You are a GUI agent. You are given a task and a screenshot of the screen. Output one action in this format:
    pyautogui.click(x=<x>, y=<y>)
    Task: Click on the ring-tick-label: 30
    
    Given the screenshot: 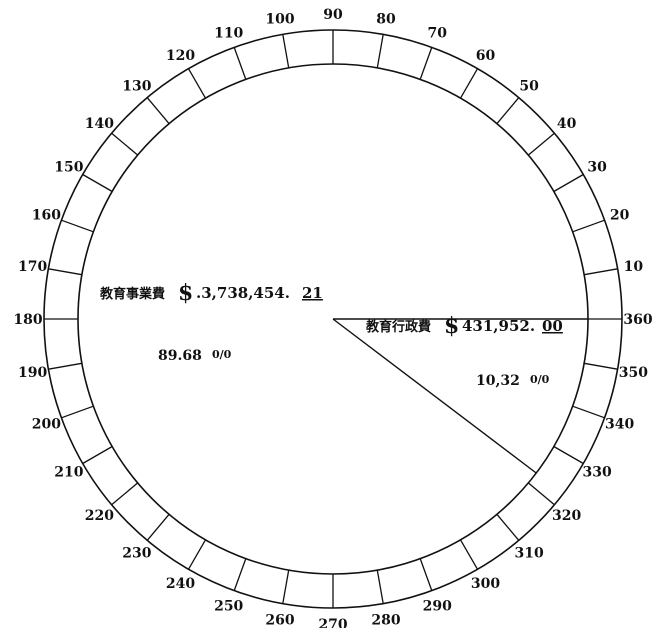 What is the action you would take?
    pyautogui.click(x=597, y=168)
    